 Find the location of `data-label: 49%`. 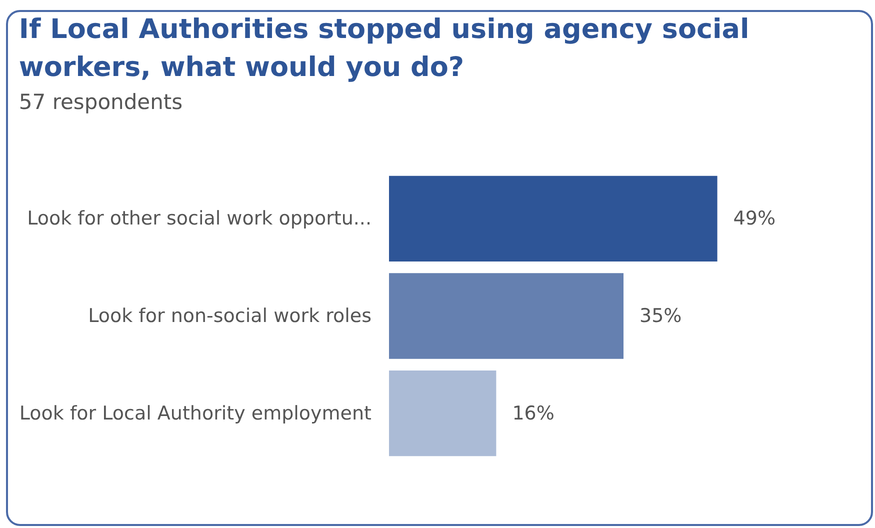

data-label: 49% is located at coordinates (754, 219).